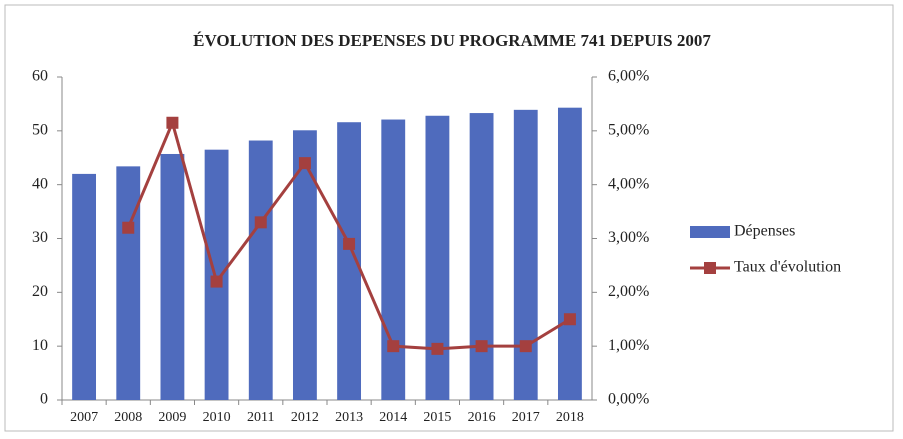  Describe the element at coordinates (628, 237) in the screenshot. I see `y2-tick-label: 3,00%` at that location.